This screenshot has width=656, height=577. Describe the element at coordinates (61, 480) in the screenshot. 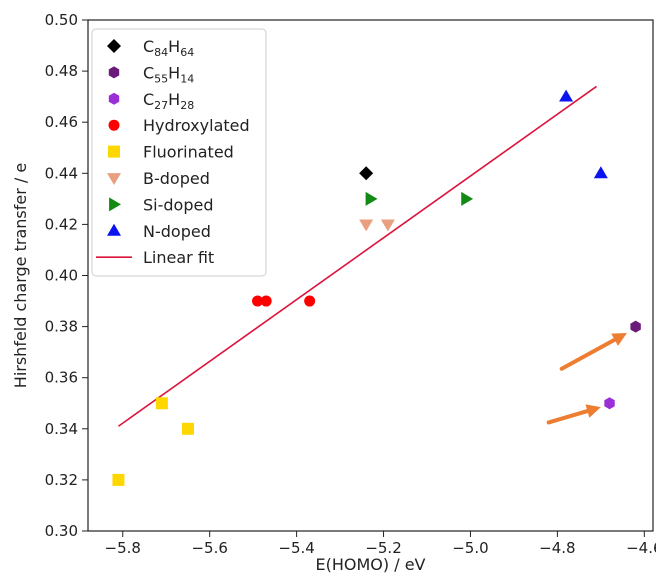

I see `y-tick-label: 0.32` at that location.